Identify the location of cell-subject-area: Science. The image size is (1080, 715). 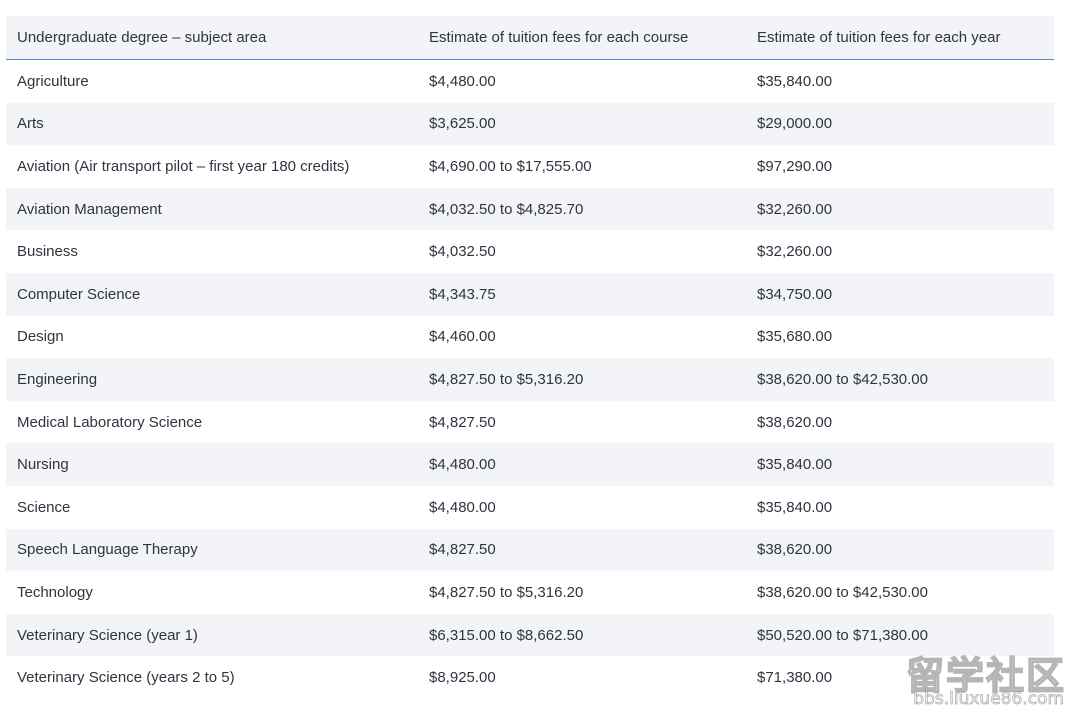
(212, 507).